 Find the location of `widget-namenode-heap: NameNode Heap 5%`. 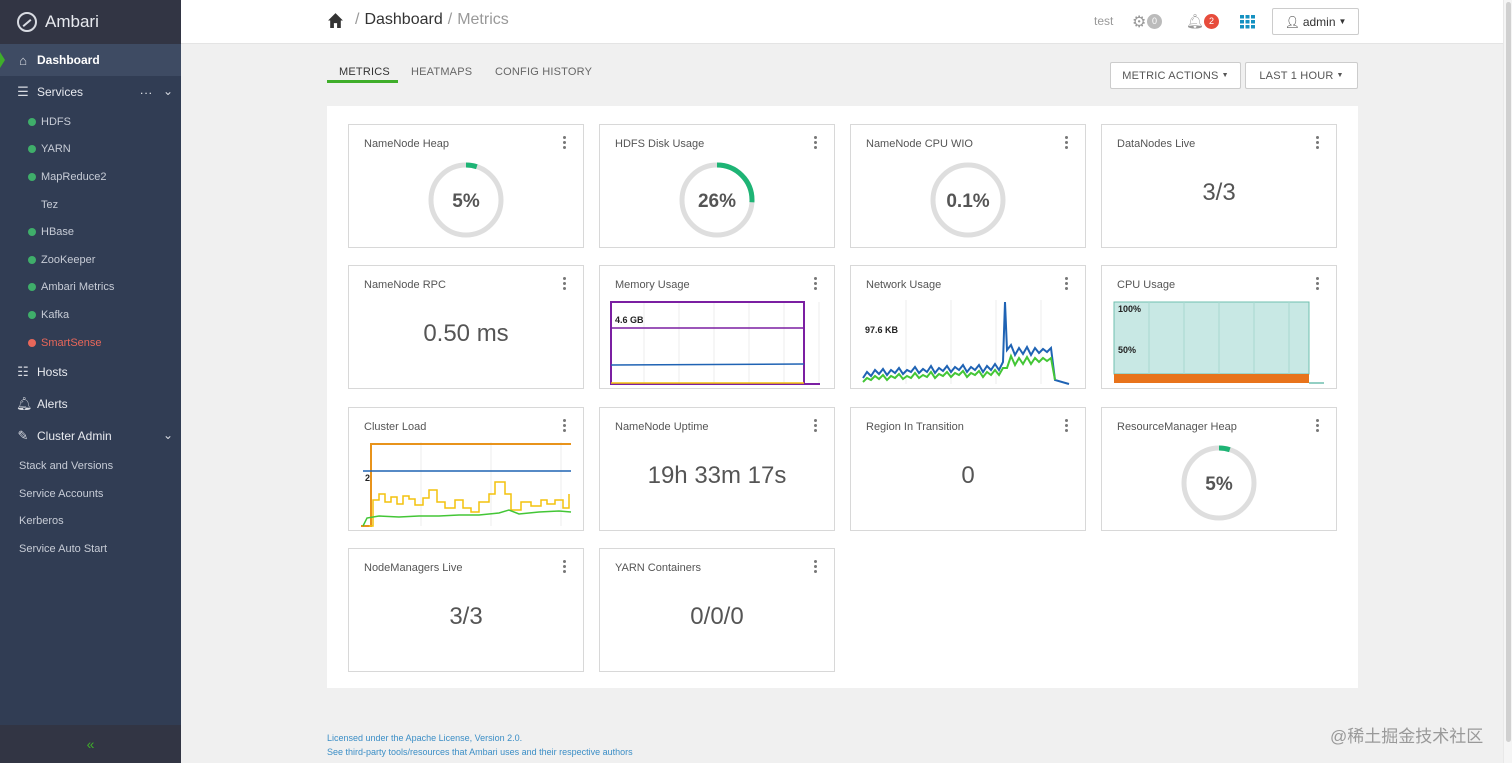

widget-namenode-heap: NameNode Heap 5% is located at coordinates (466, 186).